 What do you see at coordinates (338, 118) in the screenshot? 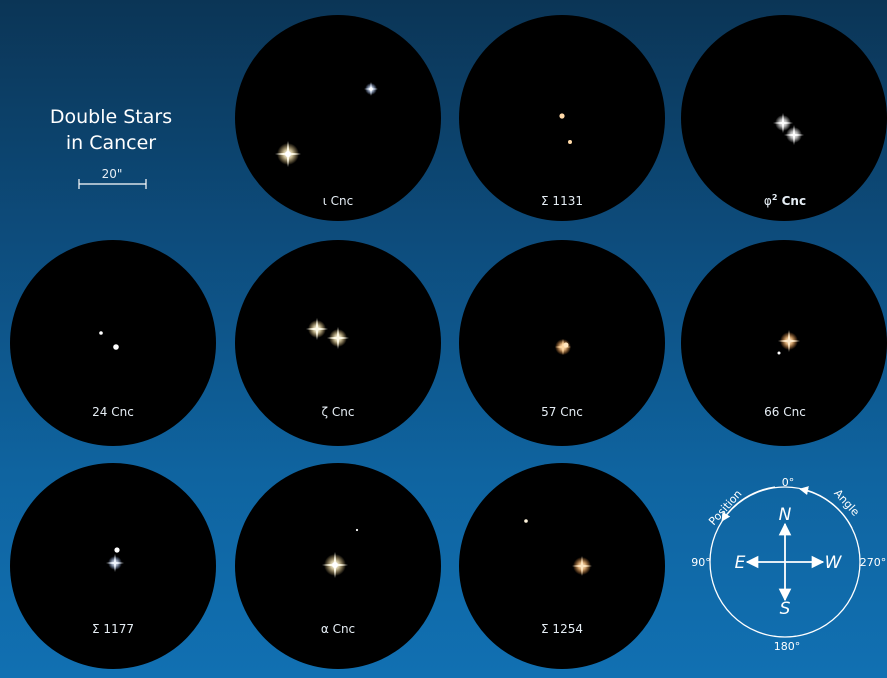
I see `eyepiece-field-iota: ι Cnc` at bounding box center [338, 118].